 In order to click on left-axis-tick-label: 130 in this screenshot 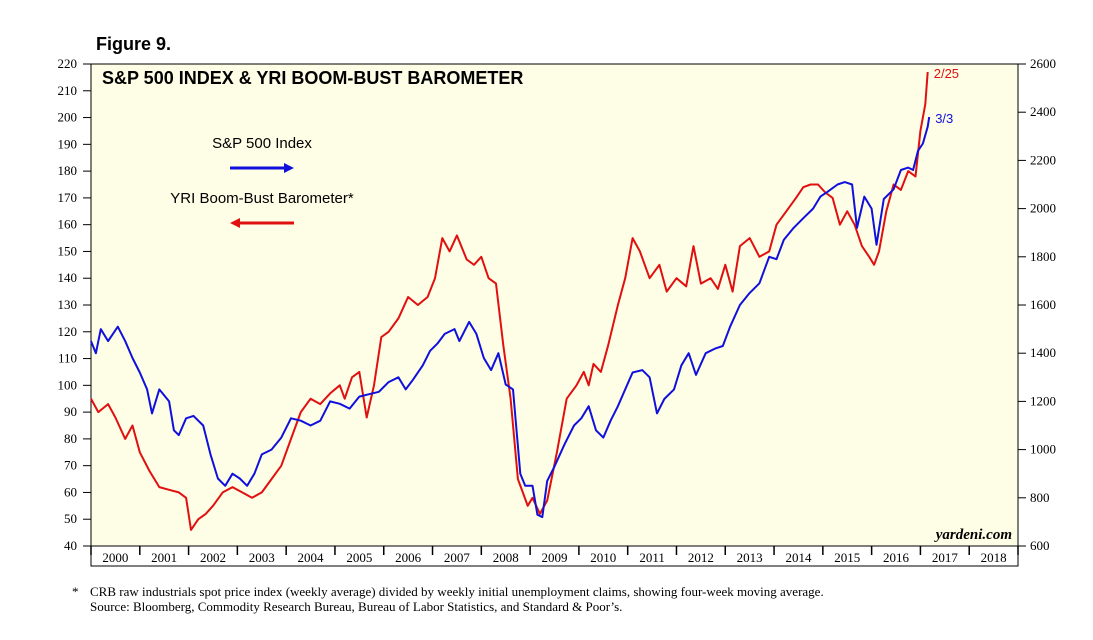, I will do `click(68, 304)`.